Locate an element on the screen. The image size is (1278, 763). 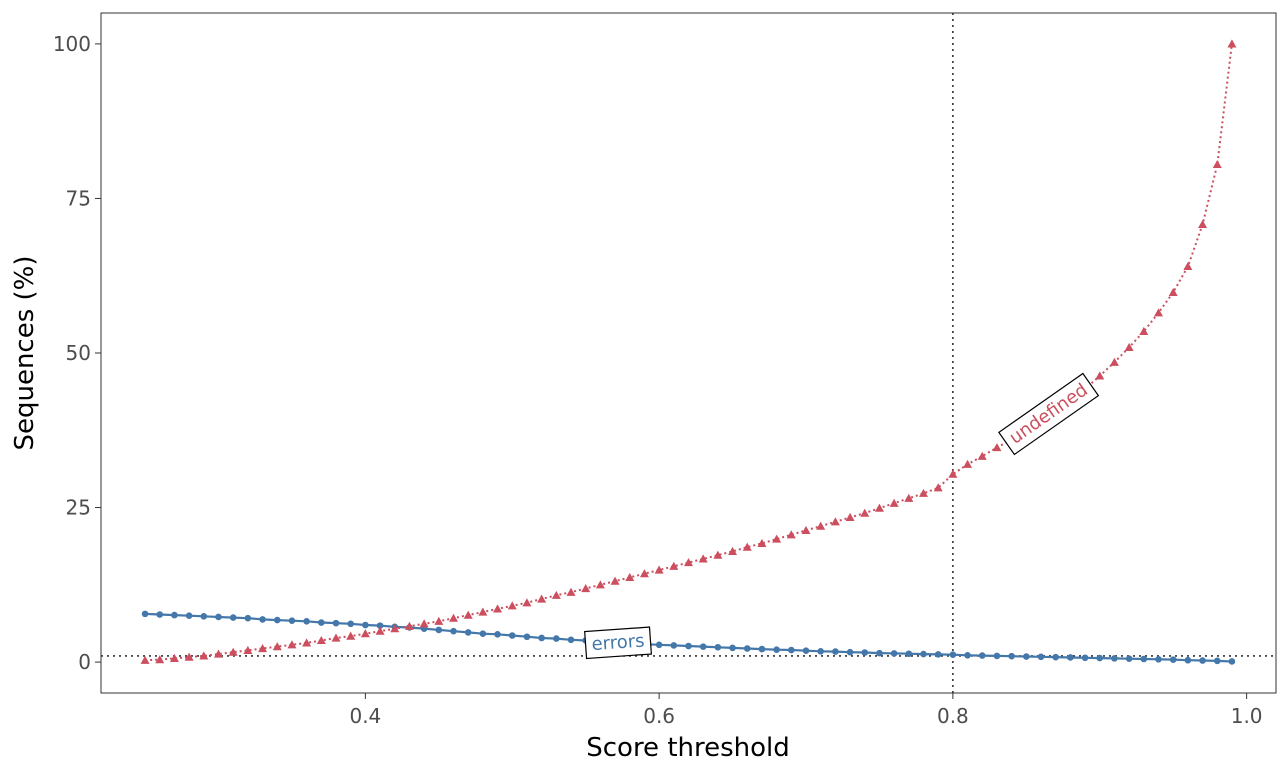
x-tick-label: 1.0 is located at coordinates (1247, 716).